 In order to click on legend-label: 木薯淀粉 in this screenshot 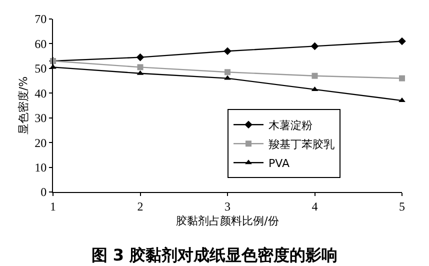, I will do `click(290, 125)`.